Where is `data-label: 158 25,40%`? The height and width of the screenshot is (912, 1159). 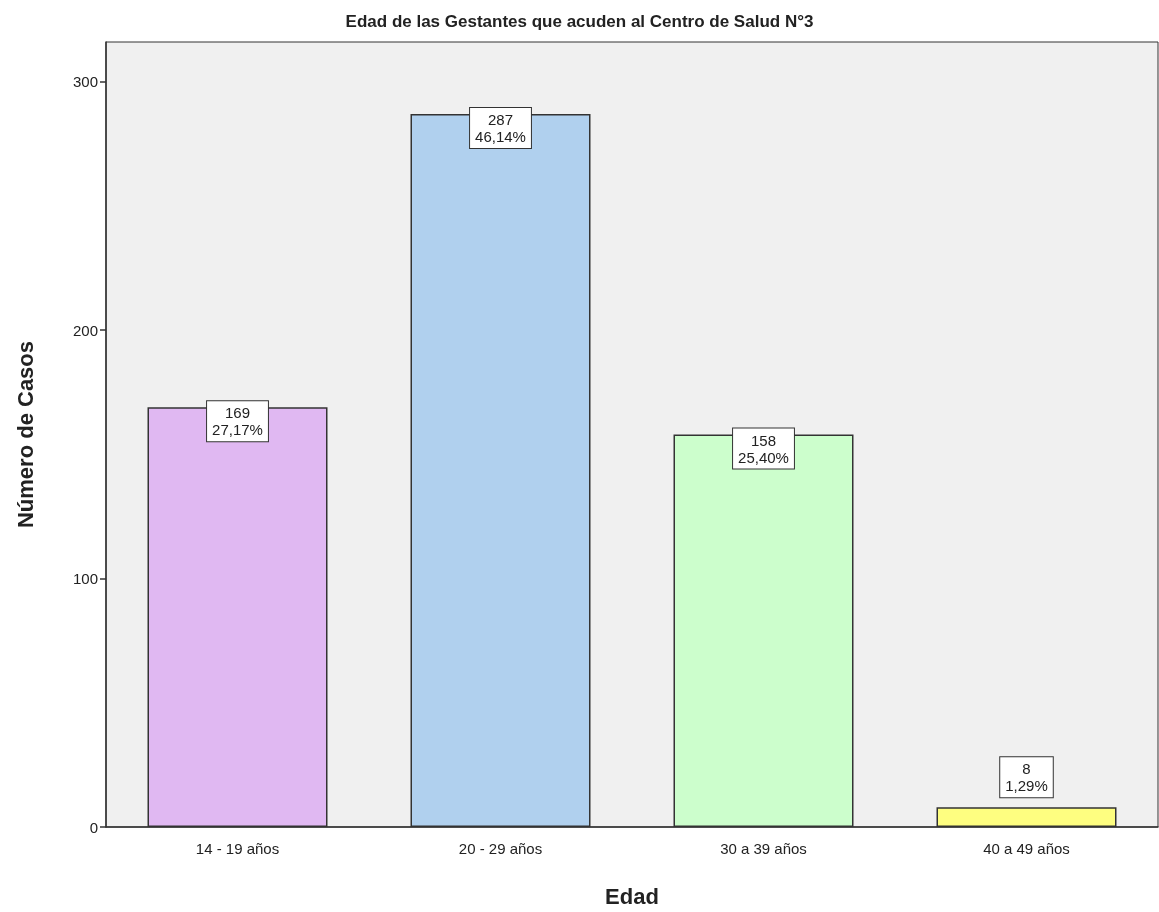 data-label: 158 25,40% is located at coordinates (763, 448).